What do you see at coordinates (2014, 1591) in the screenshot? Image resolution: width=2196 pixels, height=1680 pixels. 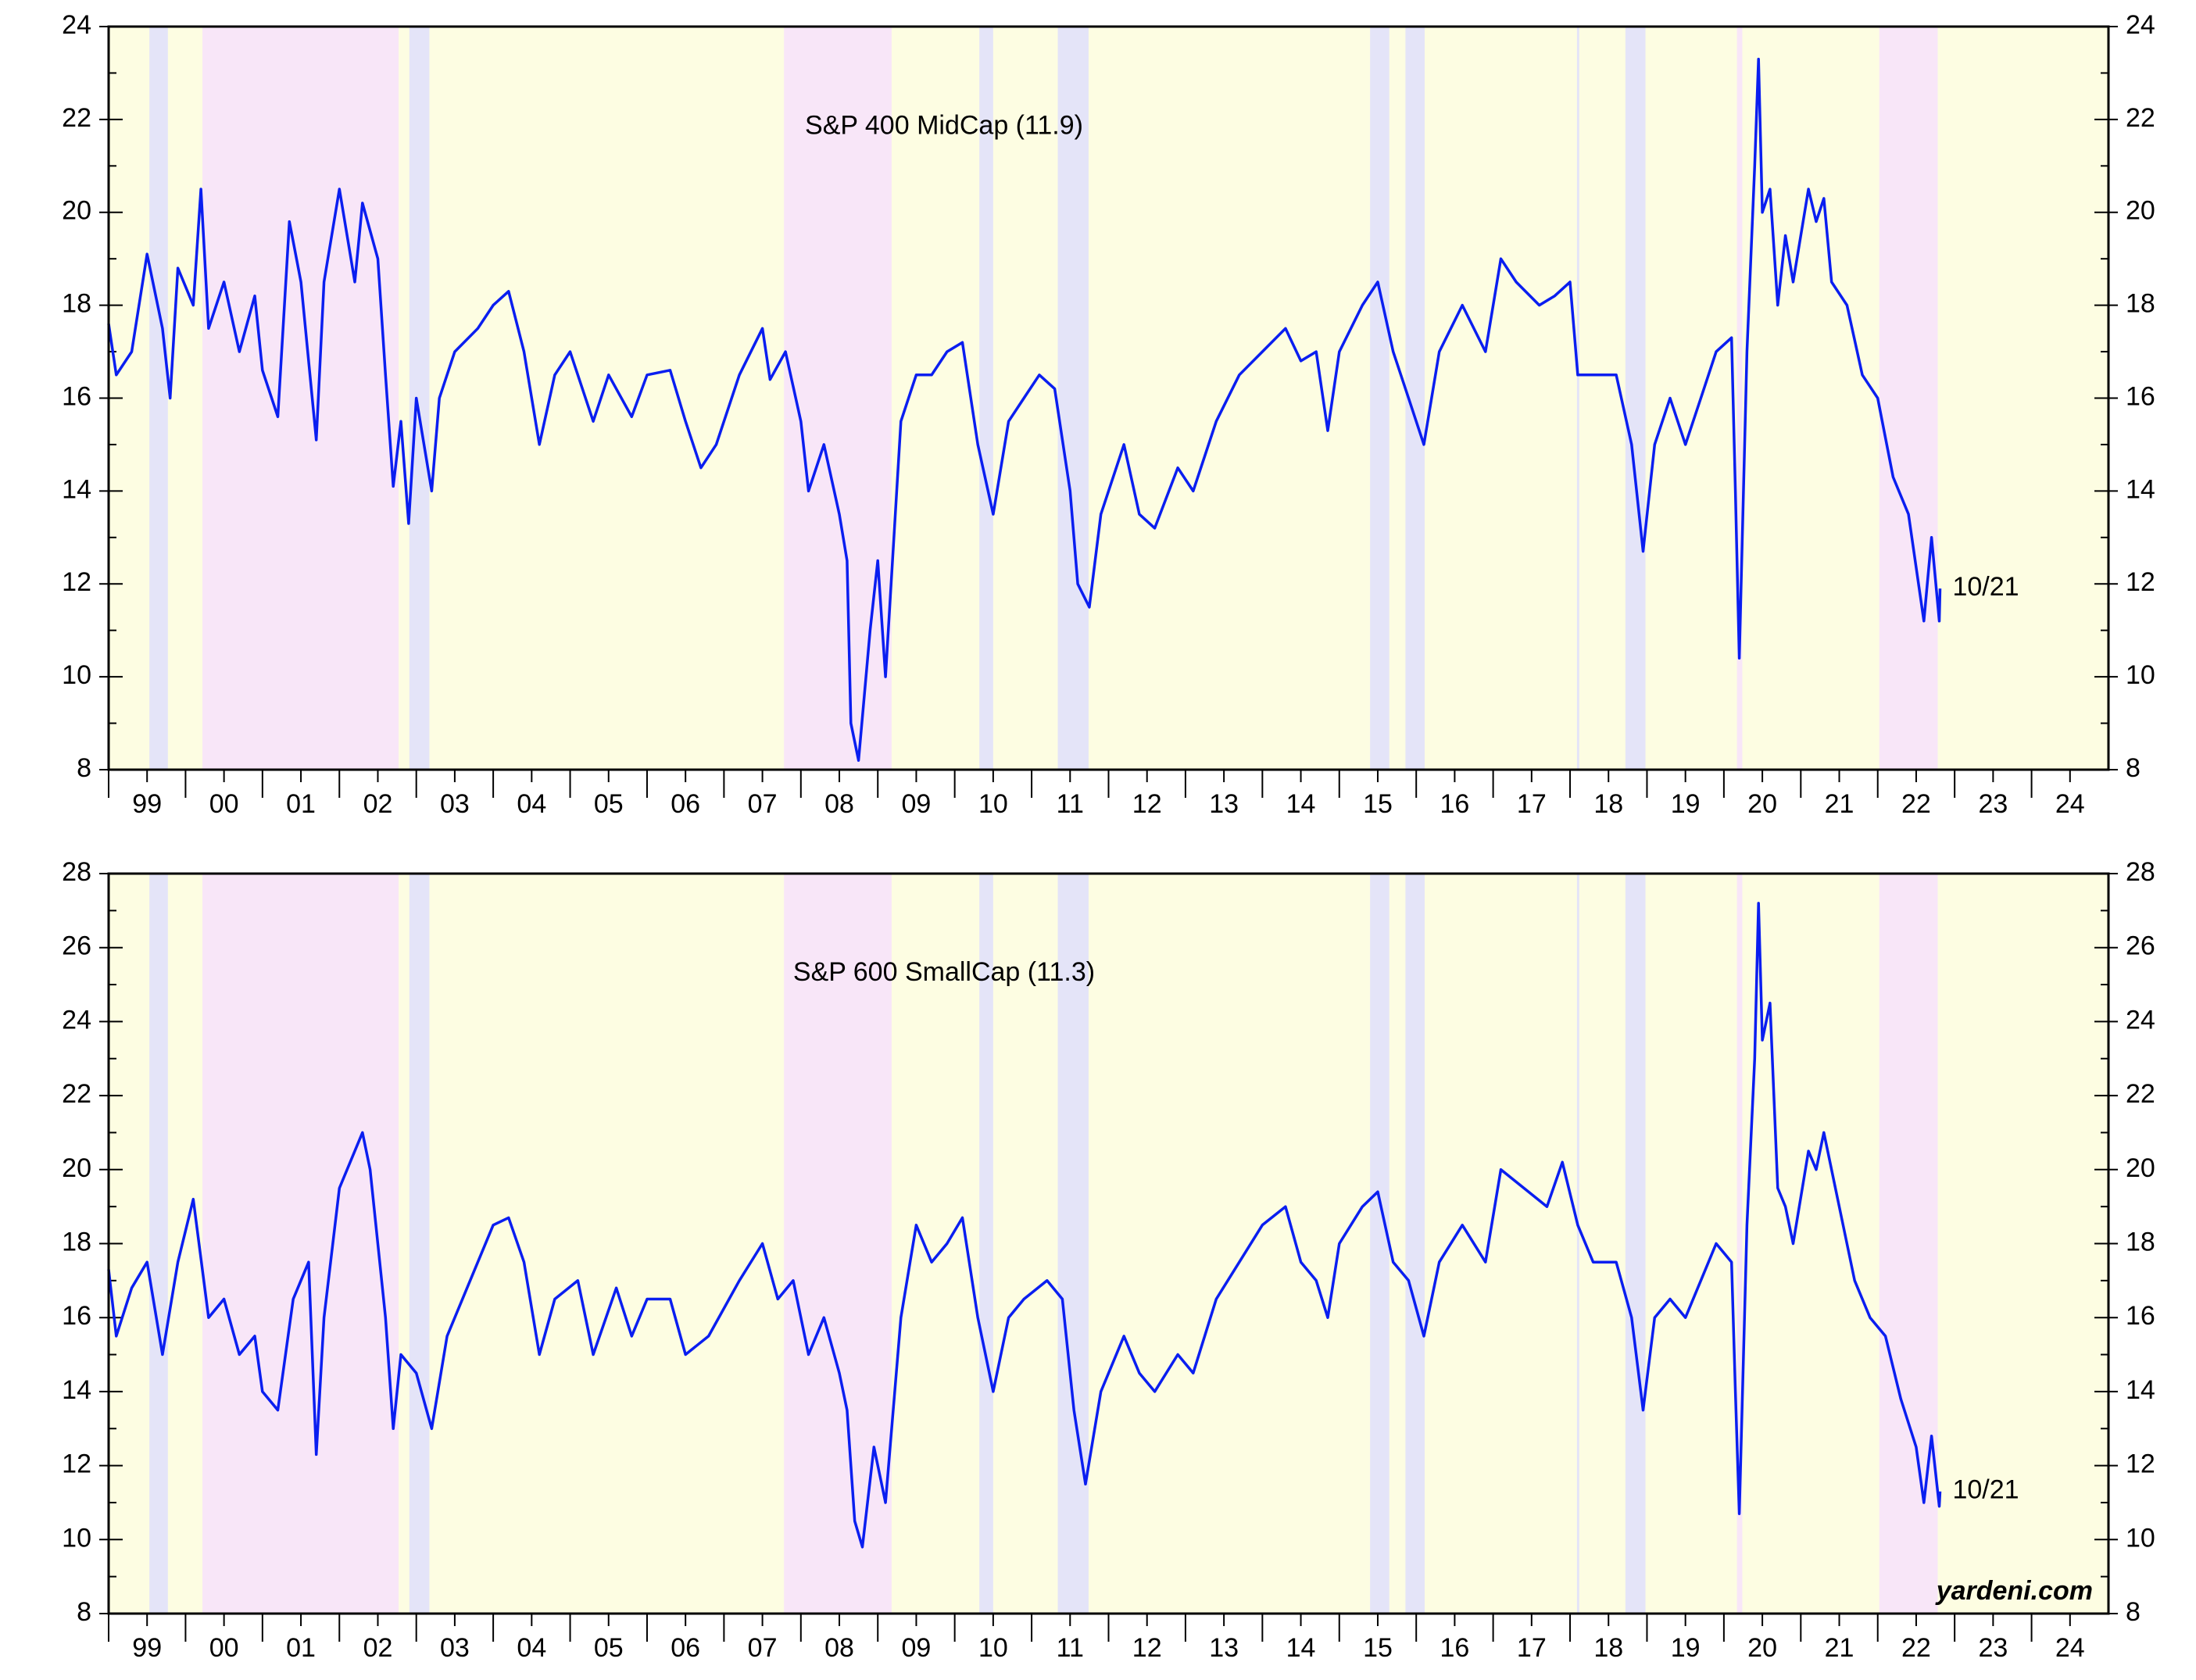 I see `source-credit: yardeni.com` at bounding box center [2014, 1591].